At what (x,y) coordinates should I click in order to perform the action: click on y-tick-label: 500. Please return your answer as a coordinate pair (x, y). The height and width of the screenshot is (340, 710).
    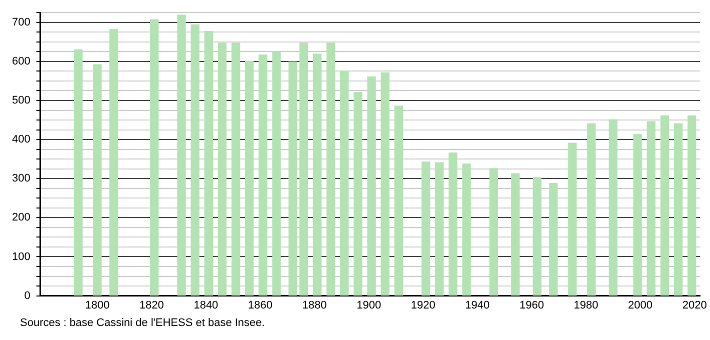
    Looking at the image, I should click on (21, 100).